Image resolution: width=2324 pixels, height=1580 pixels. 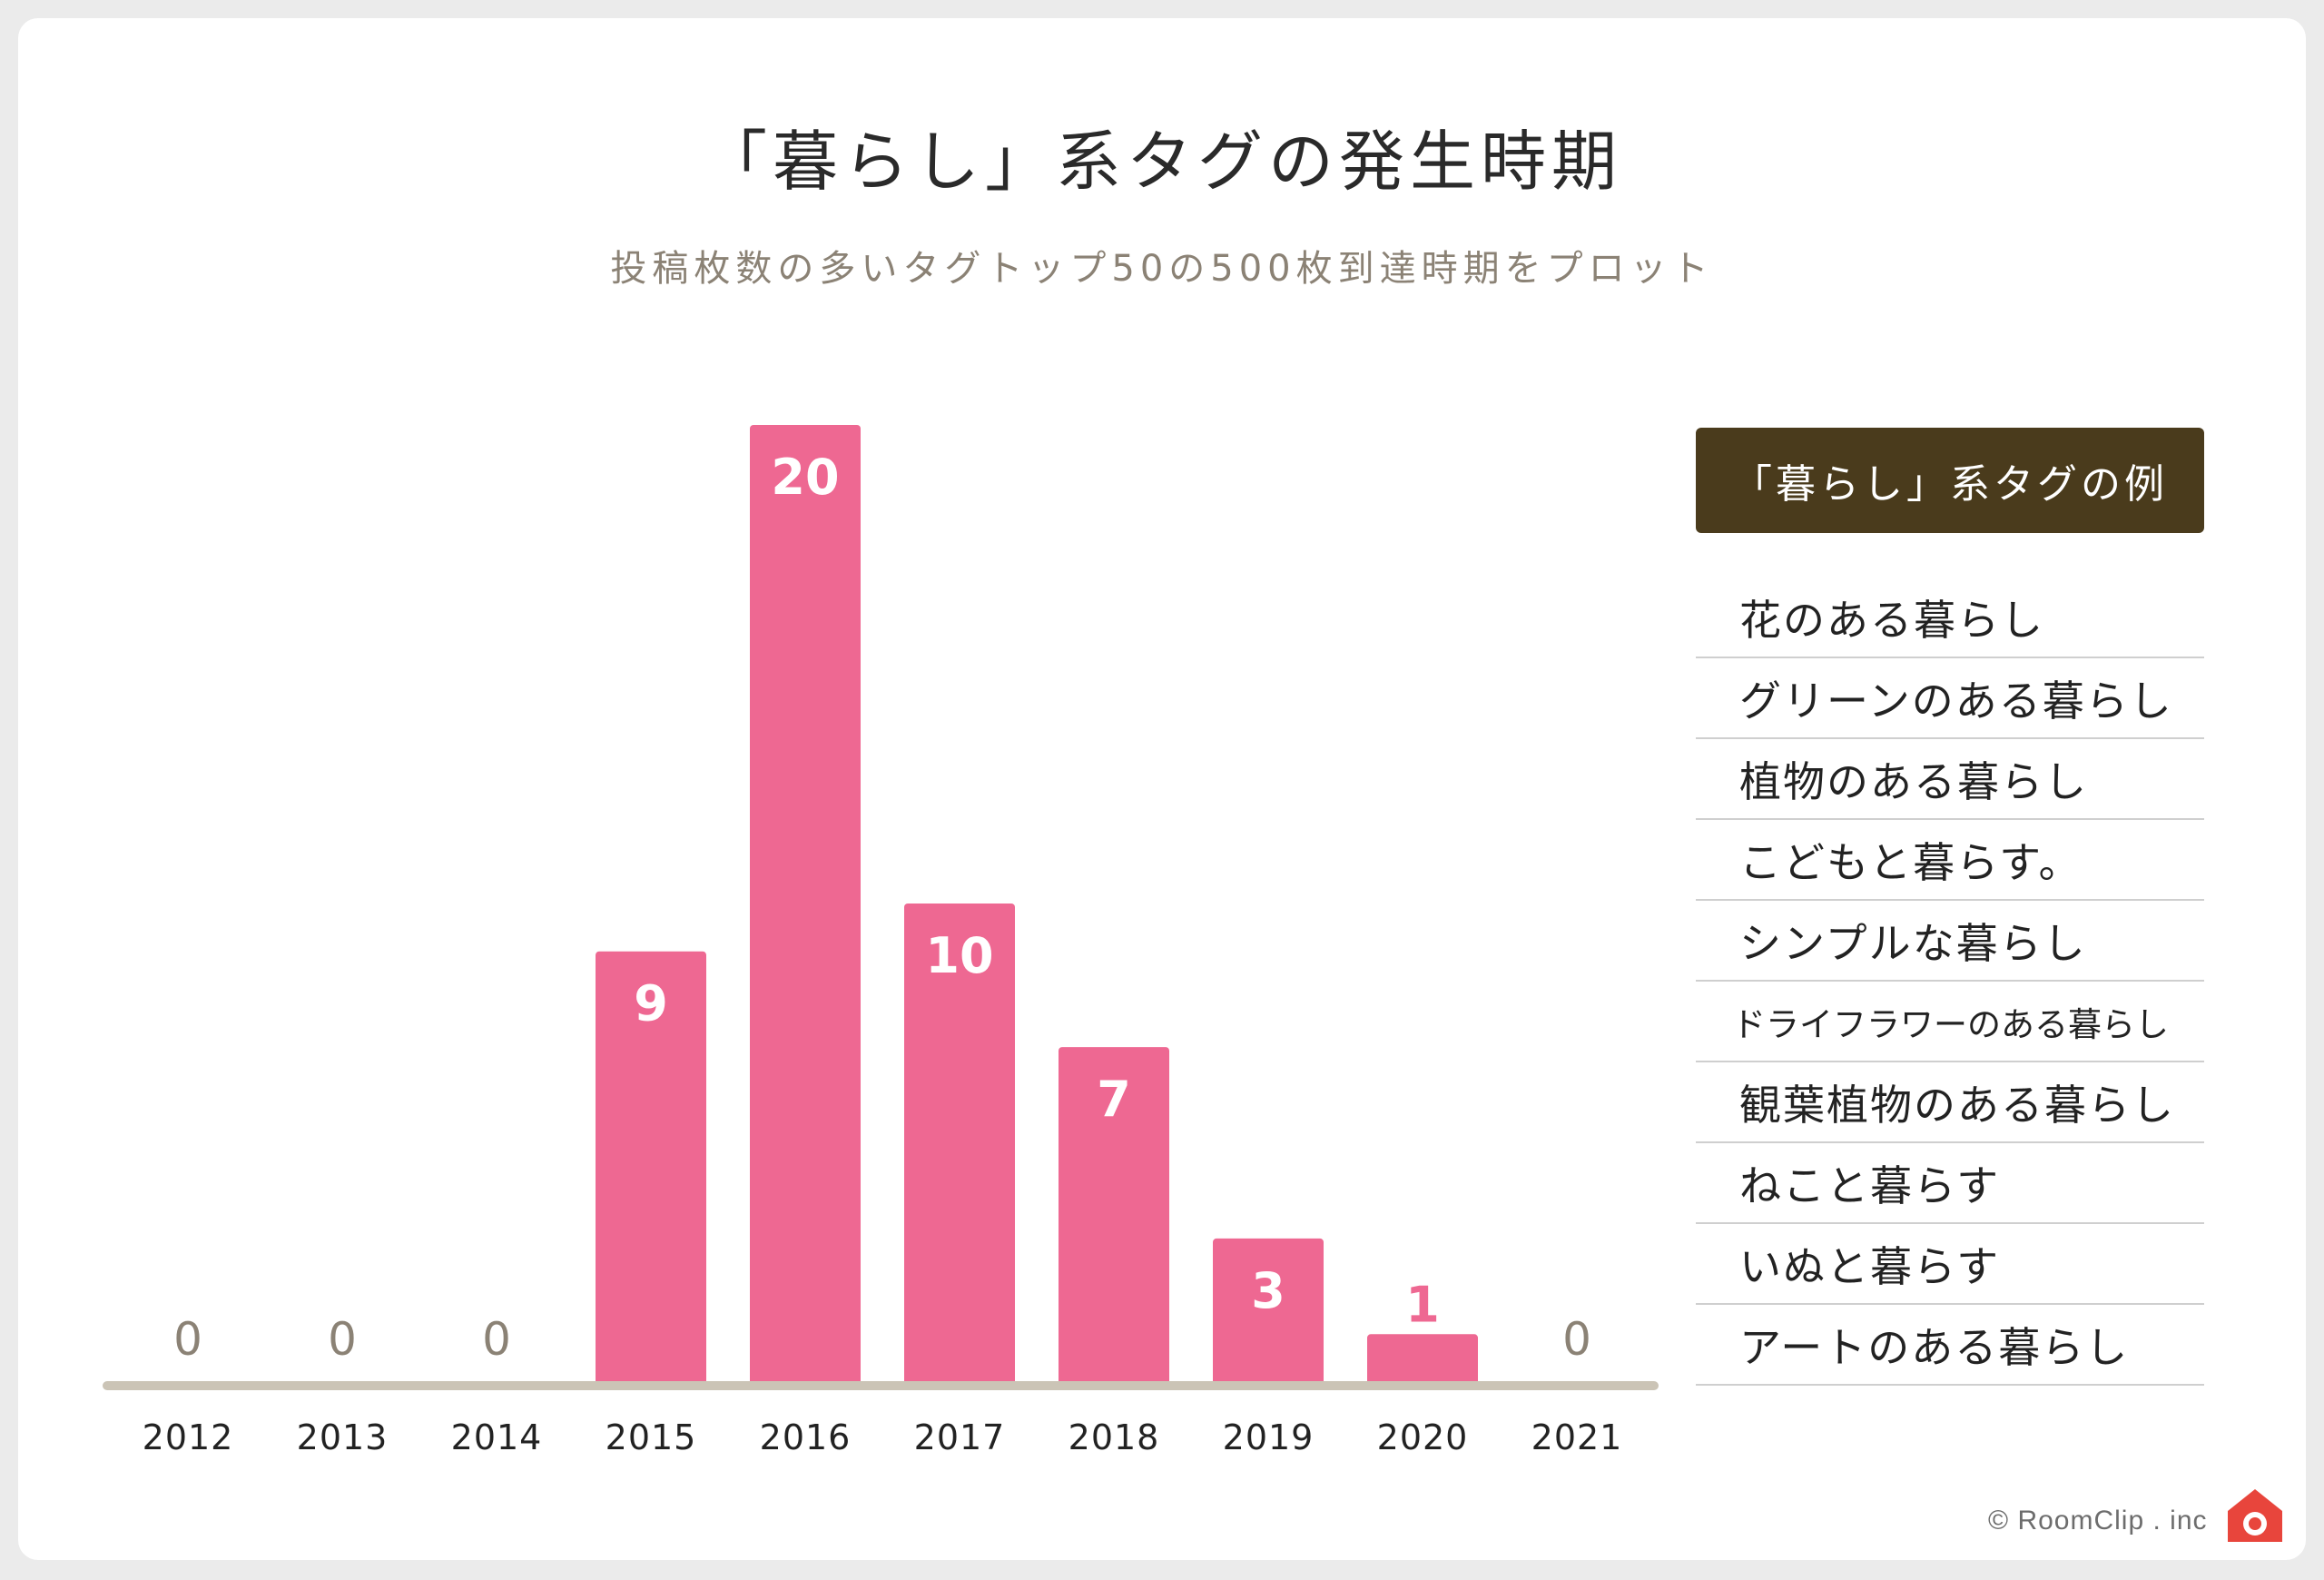 What do you see at coordinates (959, 1145) in the screenshot?
I see `bar-2017` at bounding box center [959, 1145].